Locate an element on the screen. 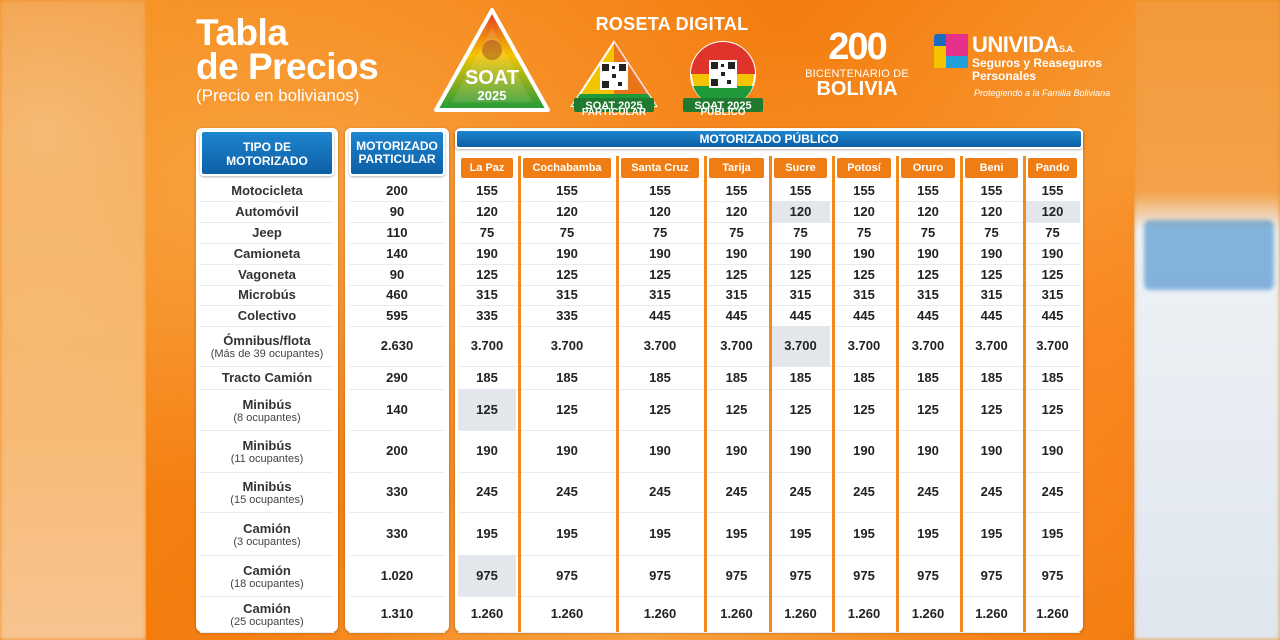 This screenshot has height=640, width=1280. table-row-type: Ómnibus/flota (Más de 39 ocupantes) is located at coordinates (267, 346).